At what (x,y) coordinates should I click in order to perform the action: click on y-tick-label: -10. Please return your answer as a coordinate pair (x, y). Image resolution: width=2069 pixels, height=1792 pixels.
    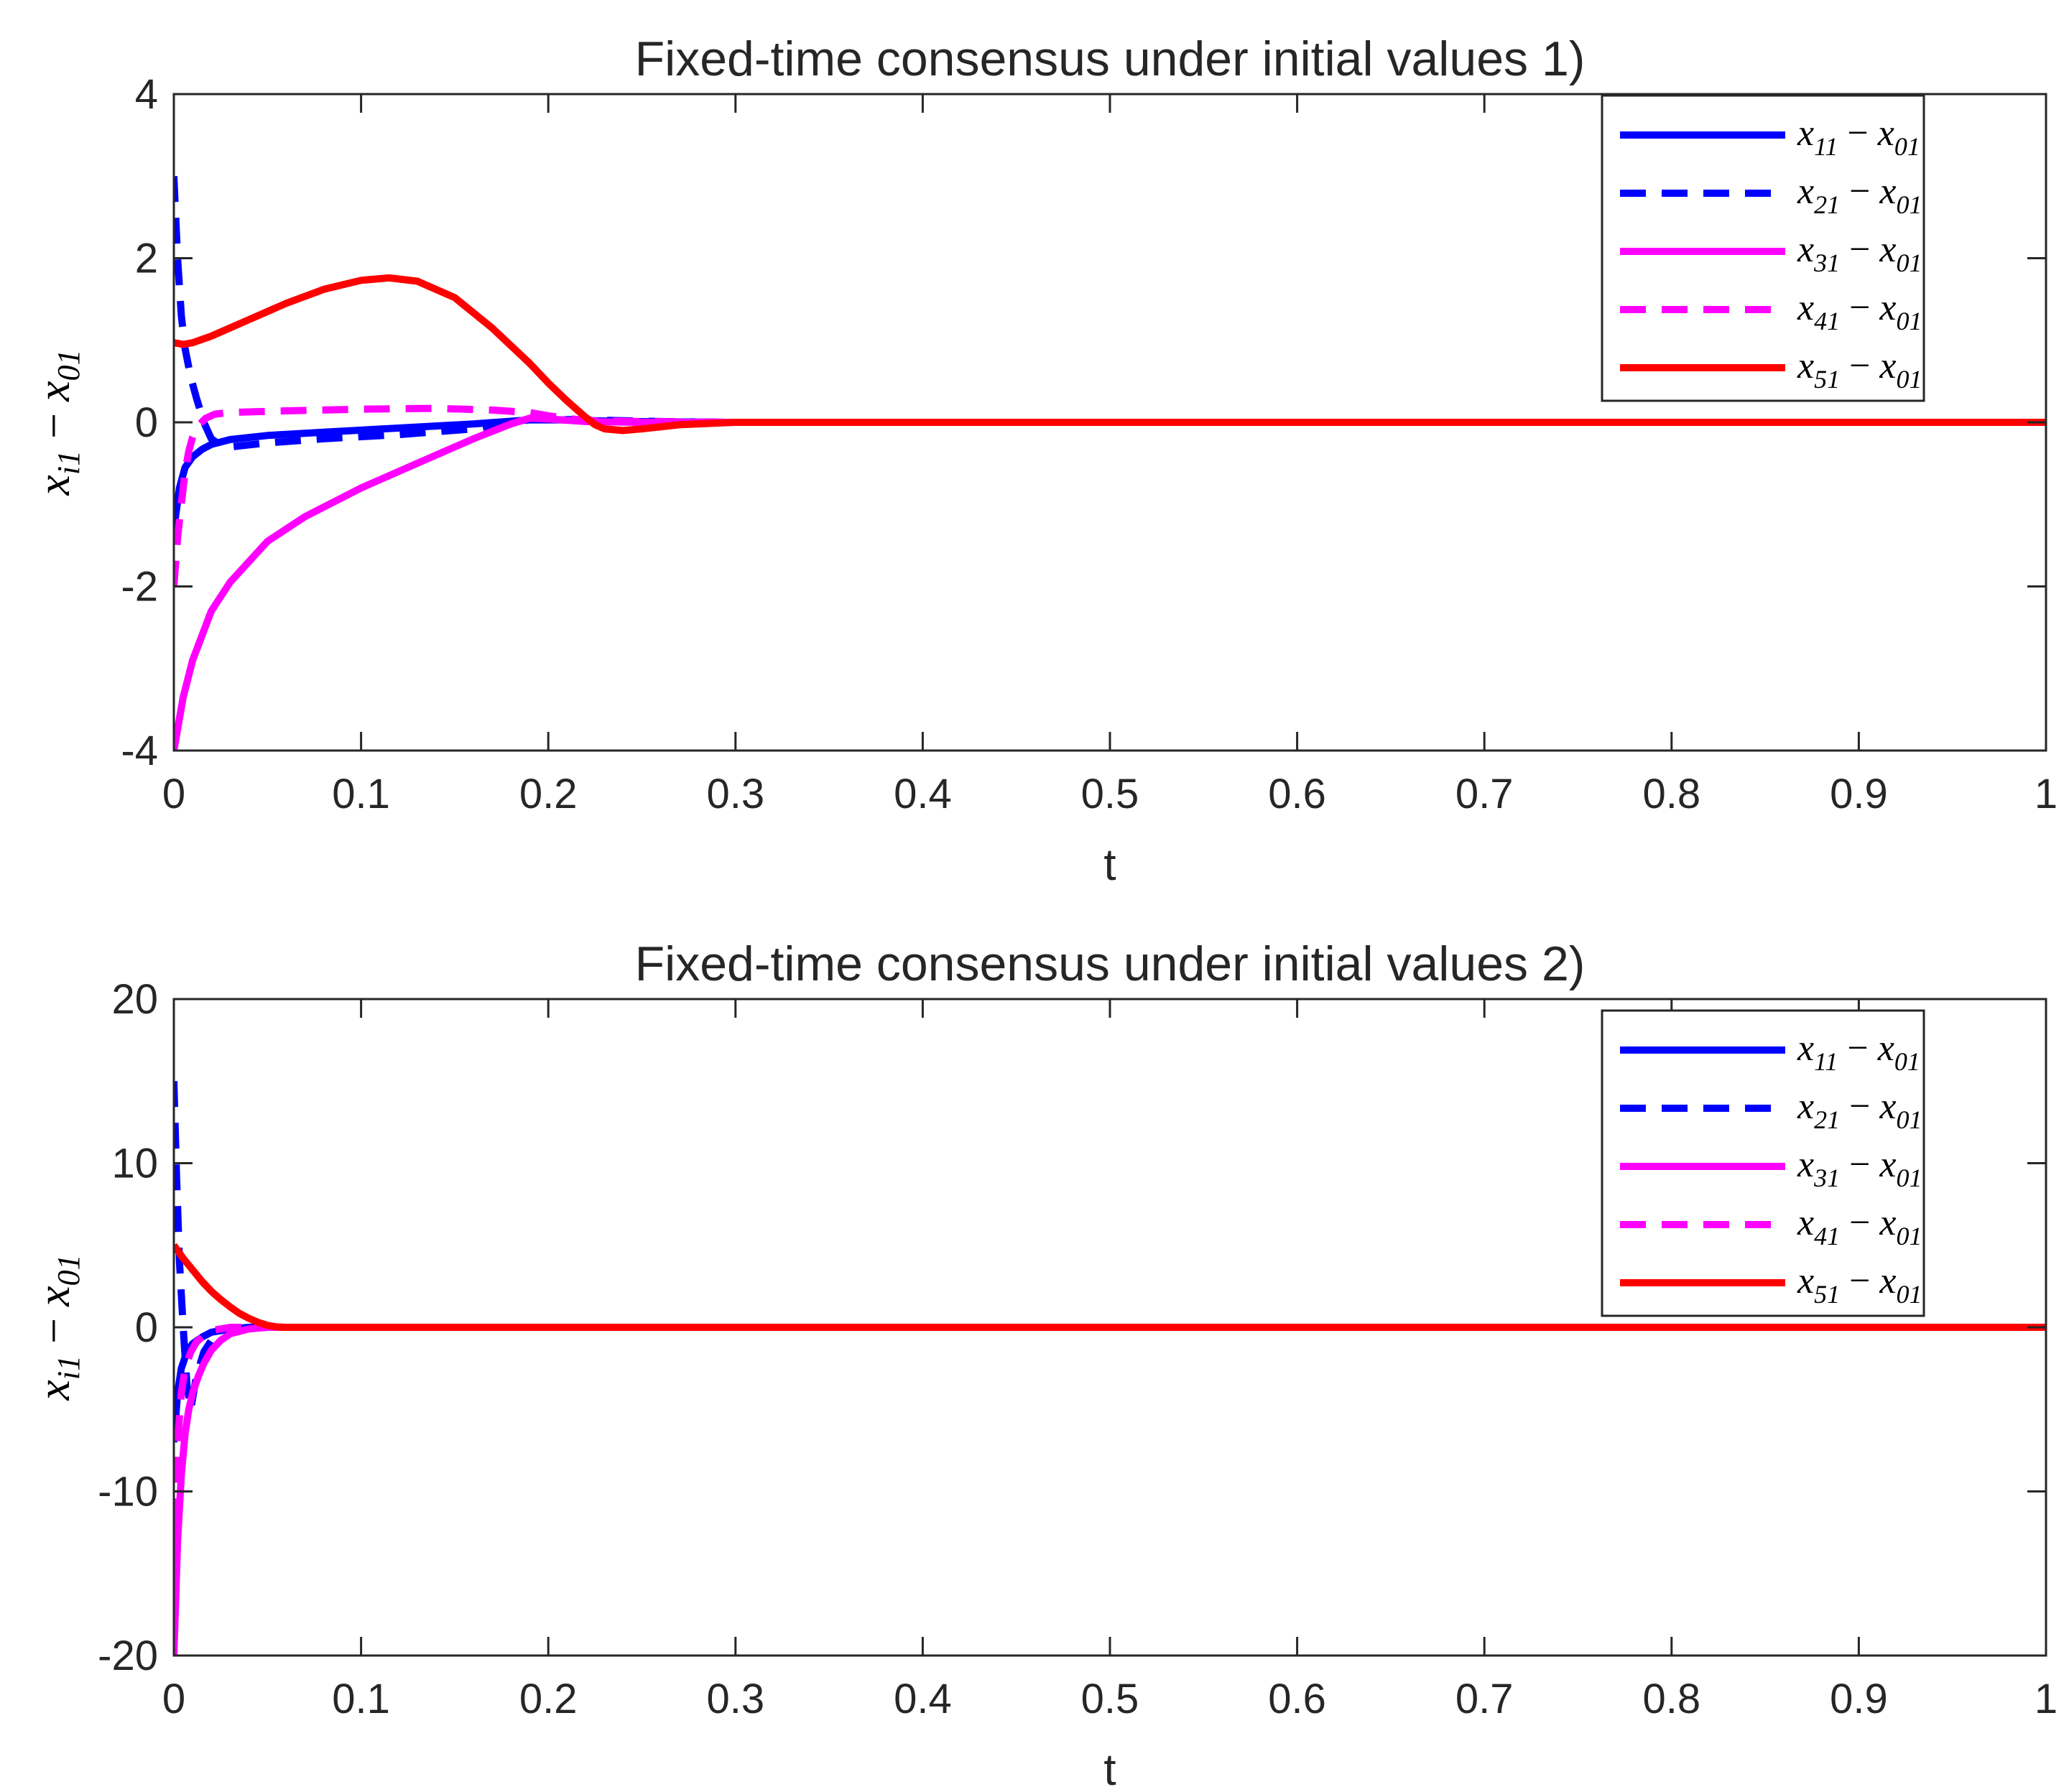
    Looking at the image, I should click on (128, 1492).